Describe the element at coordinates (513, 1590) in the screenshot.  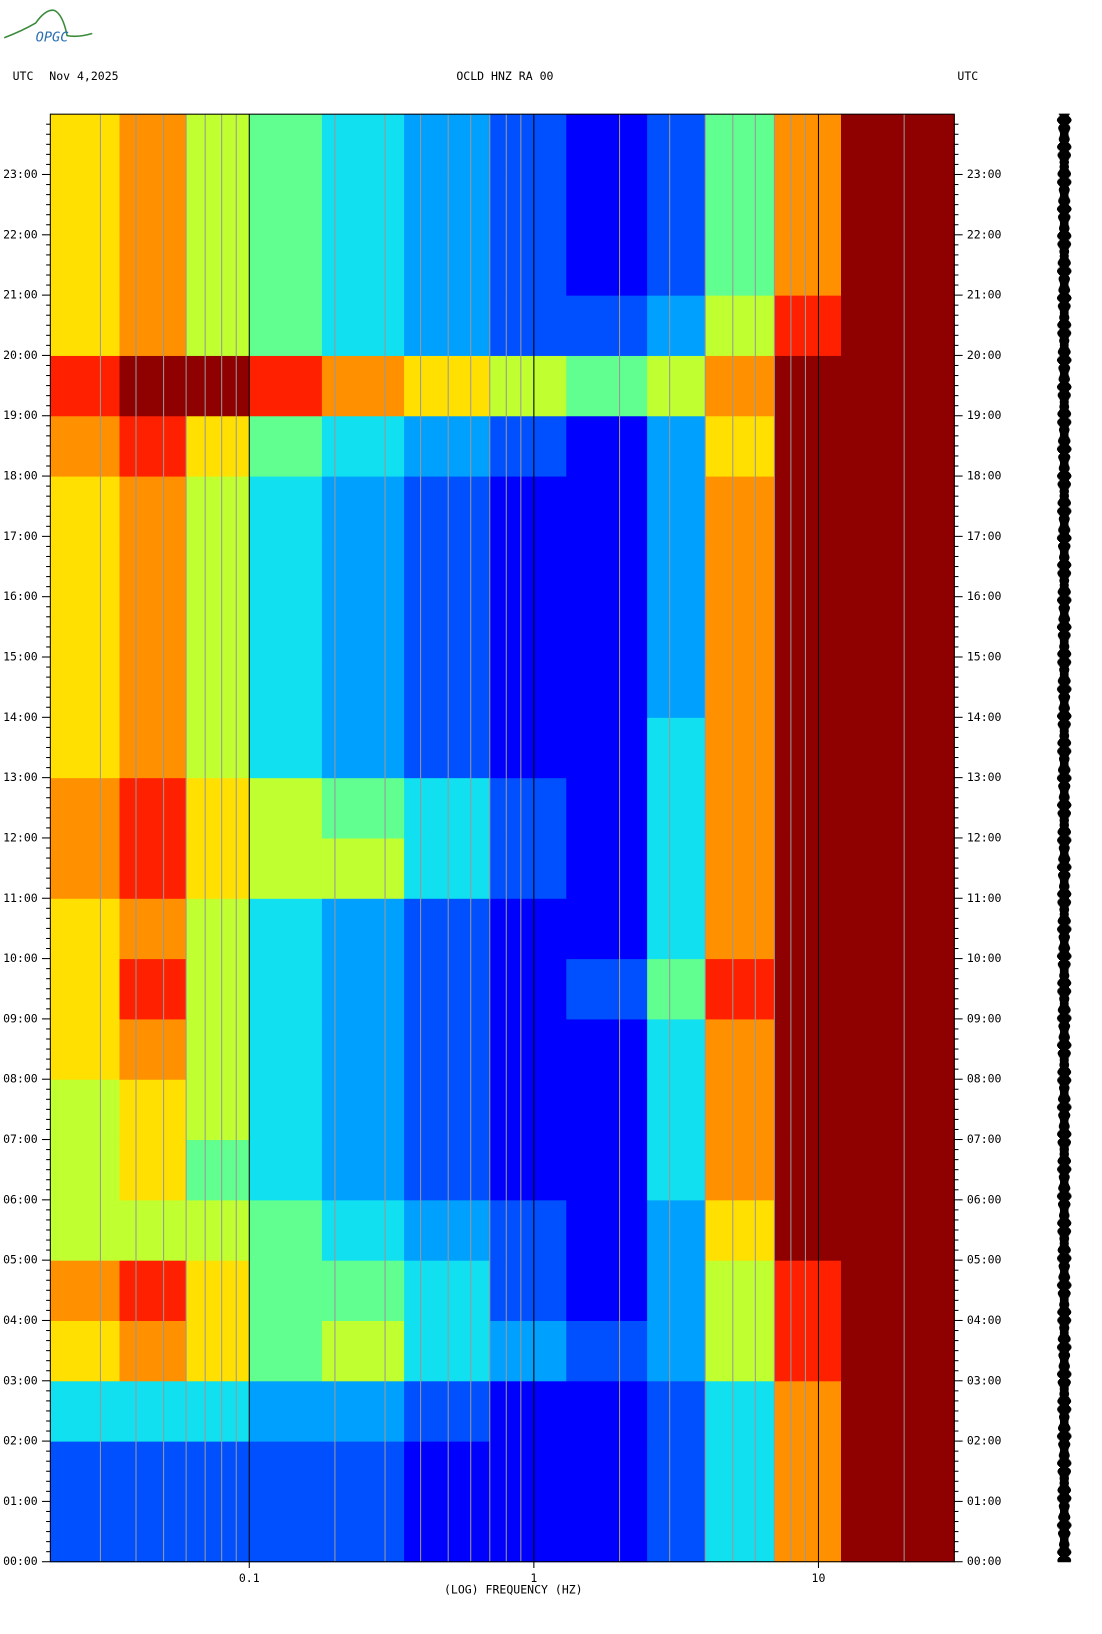
I see `x-axis-label: (LOG) FREQUENCY (HZ)` at that location.